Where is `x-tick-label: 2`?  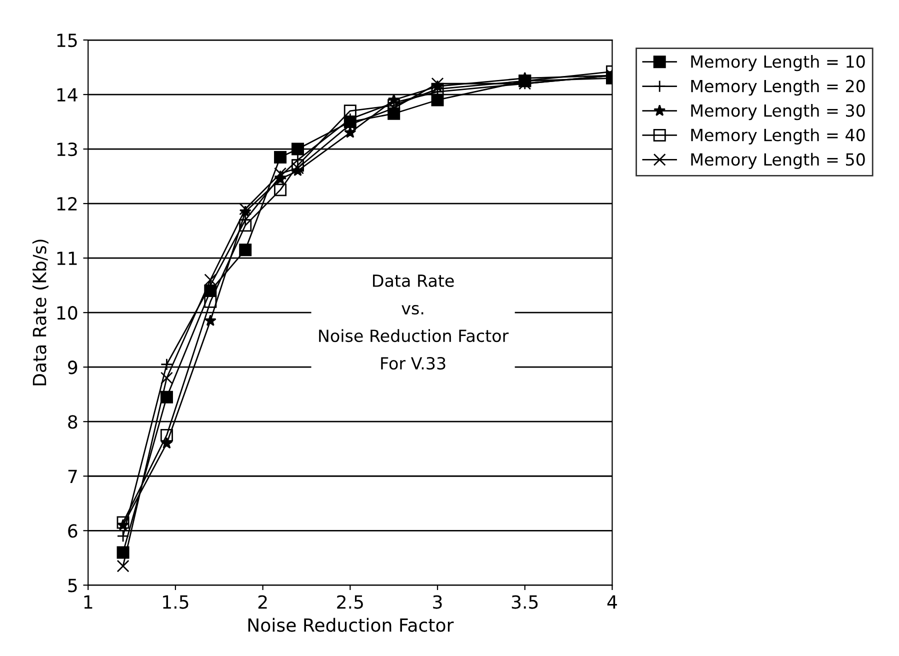 x-tick-label: 2 is located at coordinates (262, 602).